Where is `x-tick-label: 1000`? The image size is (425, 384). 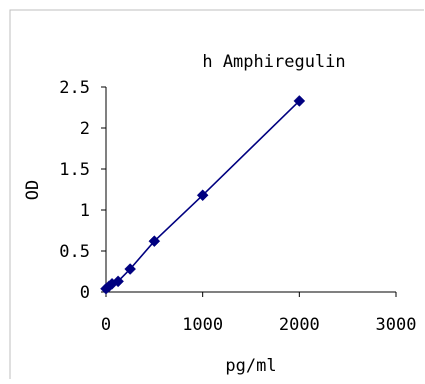 x-tick-label: 1000 is located at coordinates (202, 325).